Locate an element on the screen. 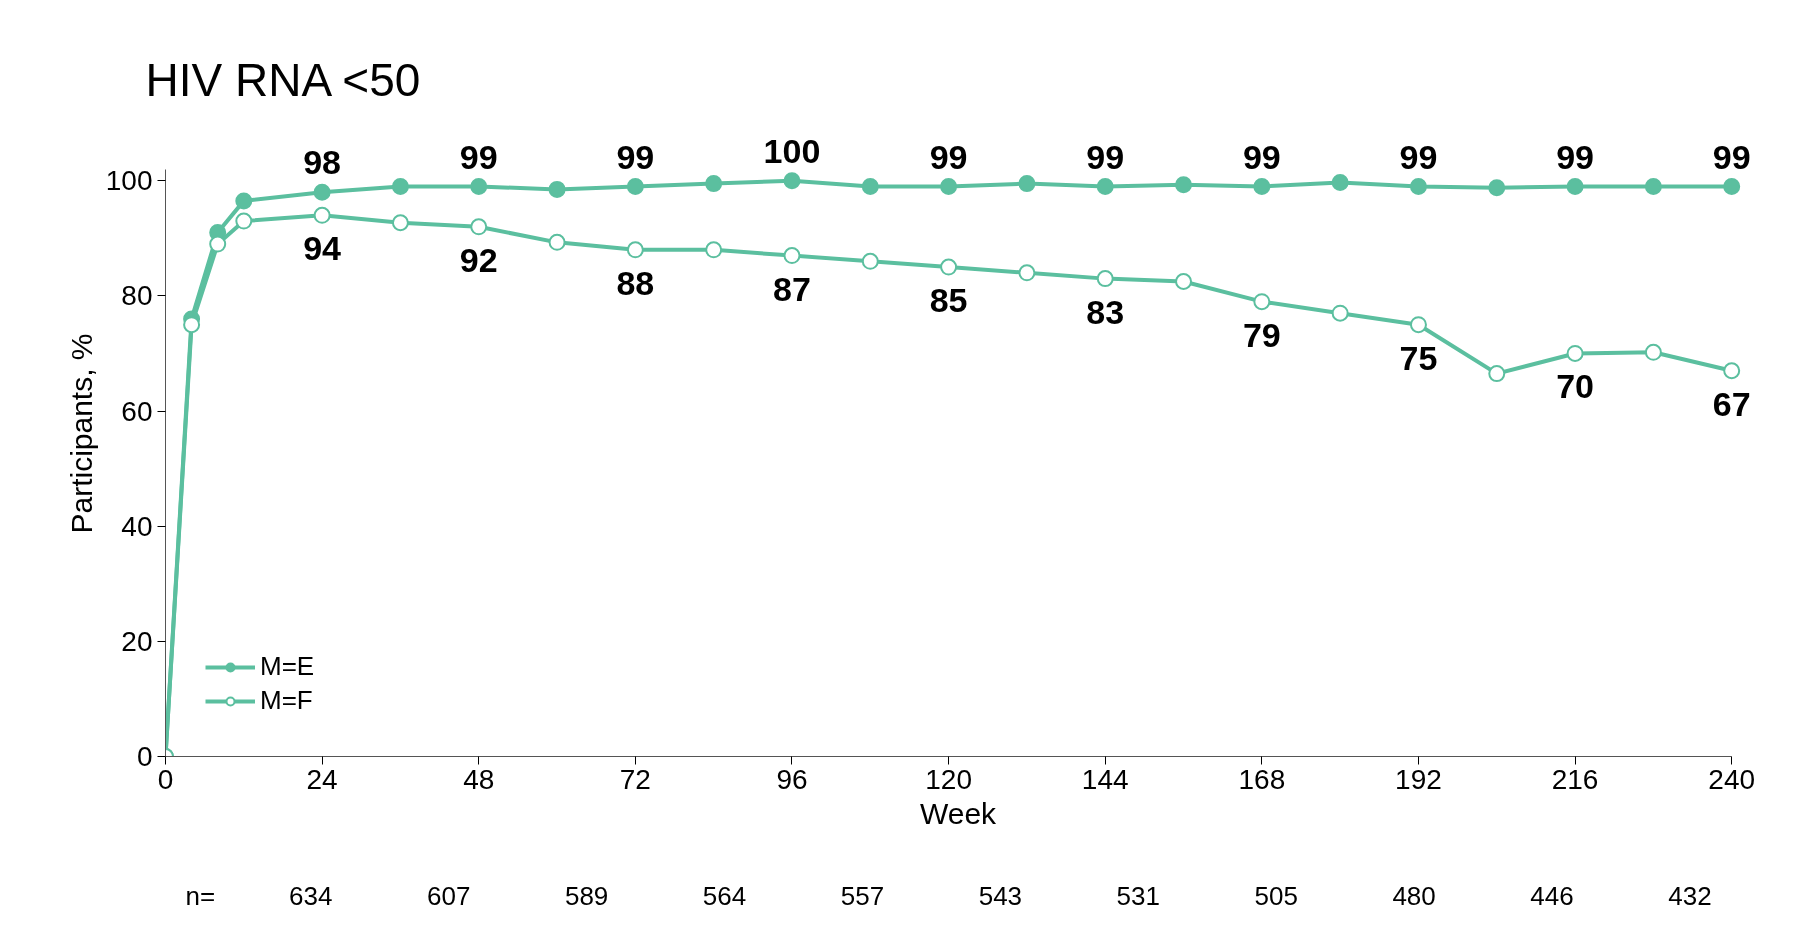 The height and width of the screenshot is (946, 1810). text: 607 is located at coordinates (449, 895).